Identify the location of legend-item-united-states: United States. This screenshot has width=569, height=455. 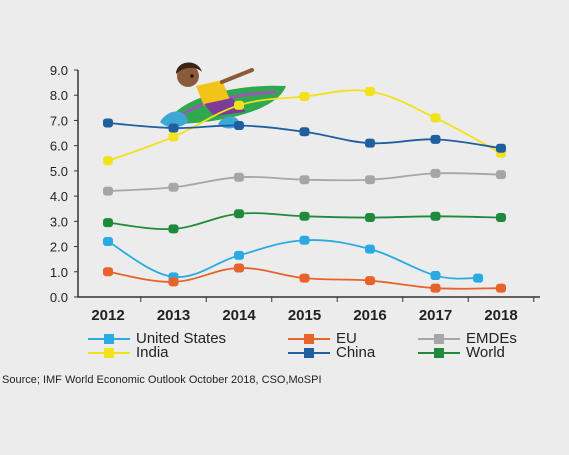
(157, 338).